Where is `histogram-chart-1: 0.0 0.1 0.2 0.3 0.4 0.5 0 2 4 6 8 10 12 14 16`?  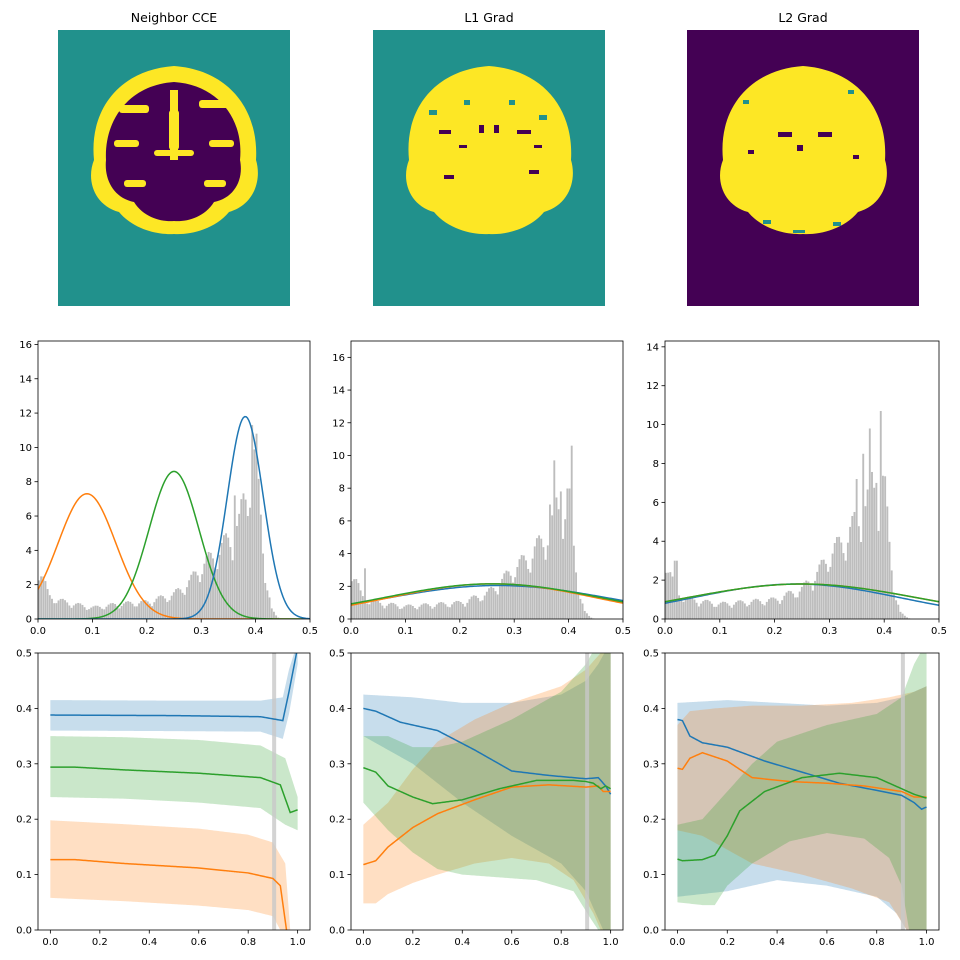 histogram-chart-1: 0.0 0.1 0.2 0.3 0.4 0.5 0 2 4 6 8 10 12 14 16 is located at coordinates (481, 488).